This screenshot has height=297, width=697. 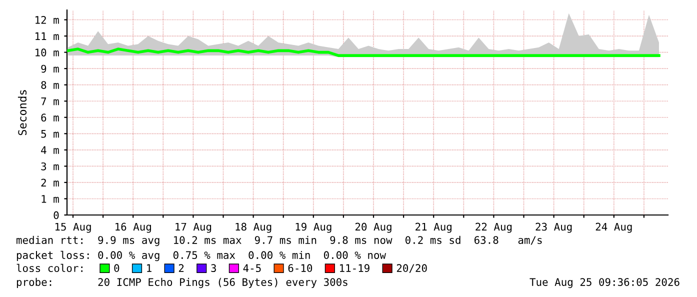 I want to click on y-tick-label: 0, so click(x=56, y=215).